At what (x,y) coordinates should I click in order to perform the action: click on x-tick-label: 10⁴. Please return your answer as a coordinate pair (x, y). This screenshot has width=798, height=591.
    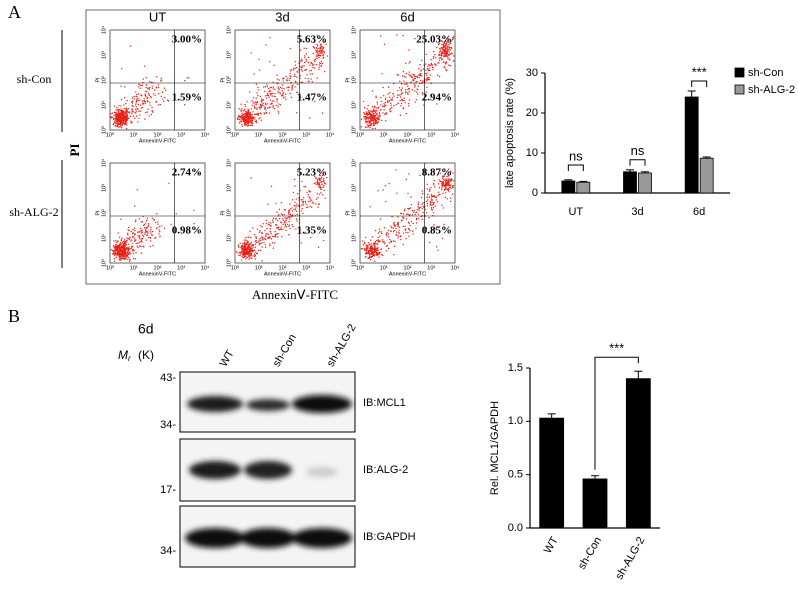
    Looking at the image, I should click on (455, 267).